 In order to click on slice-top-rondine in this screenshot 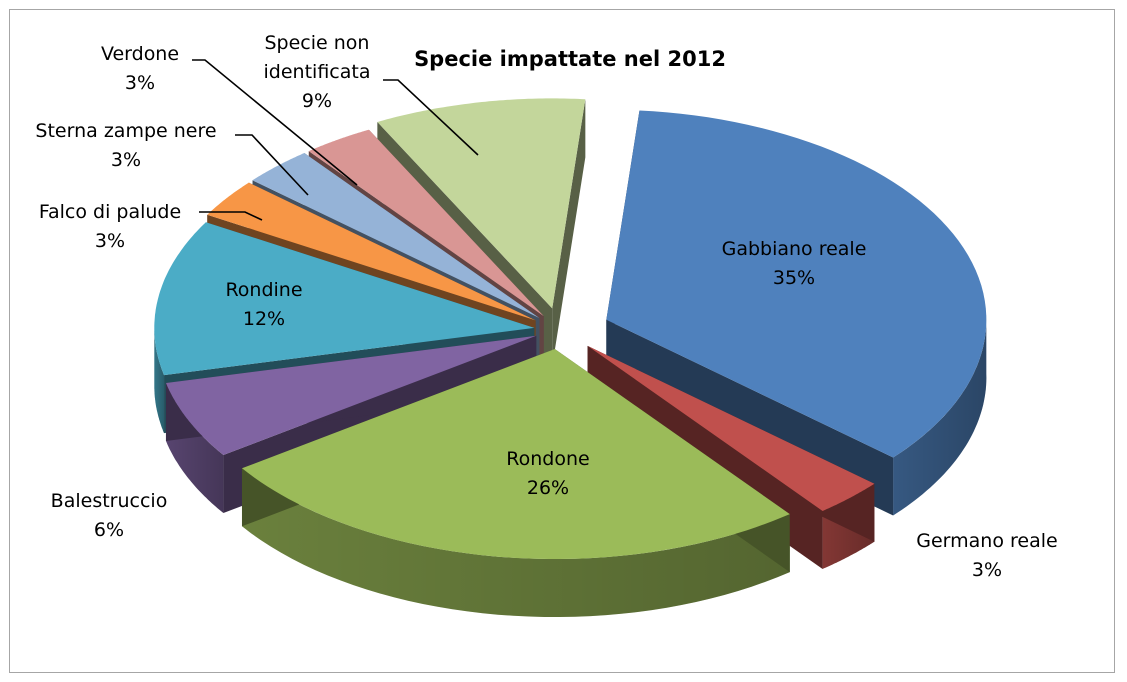, I will do `click(344, 299)`.